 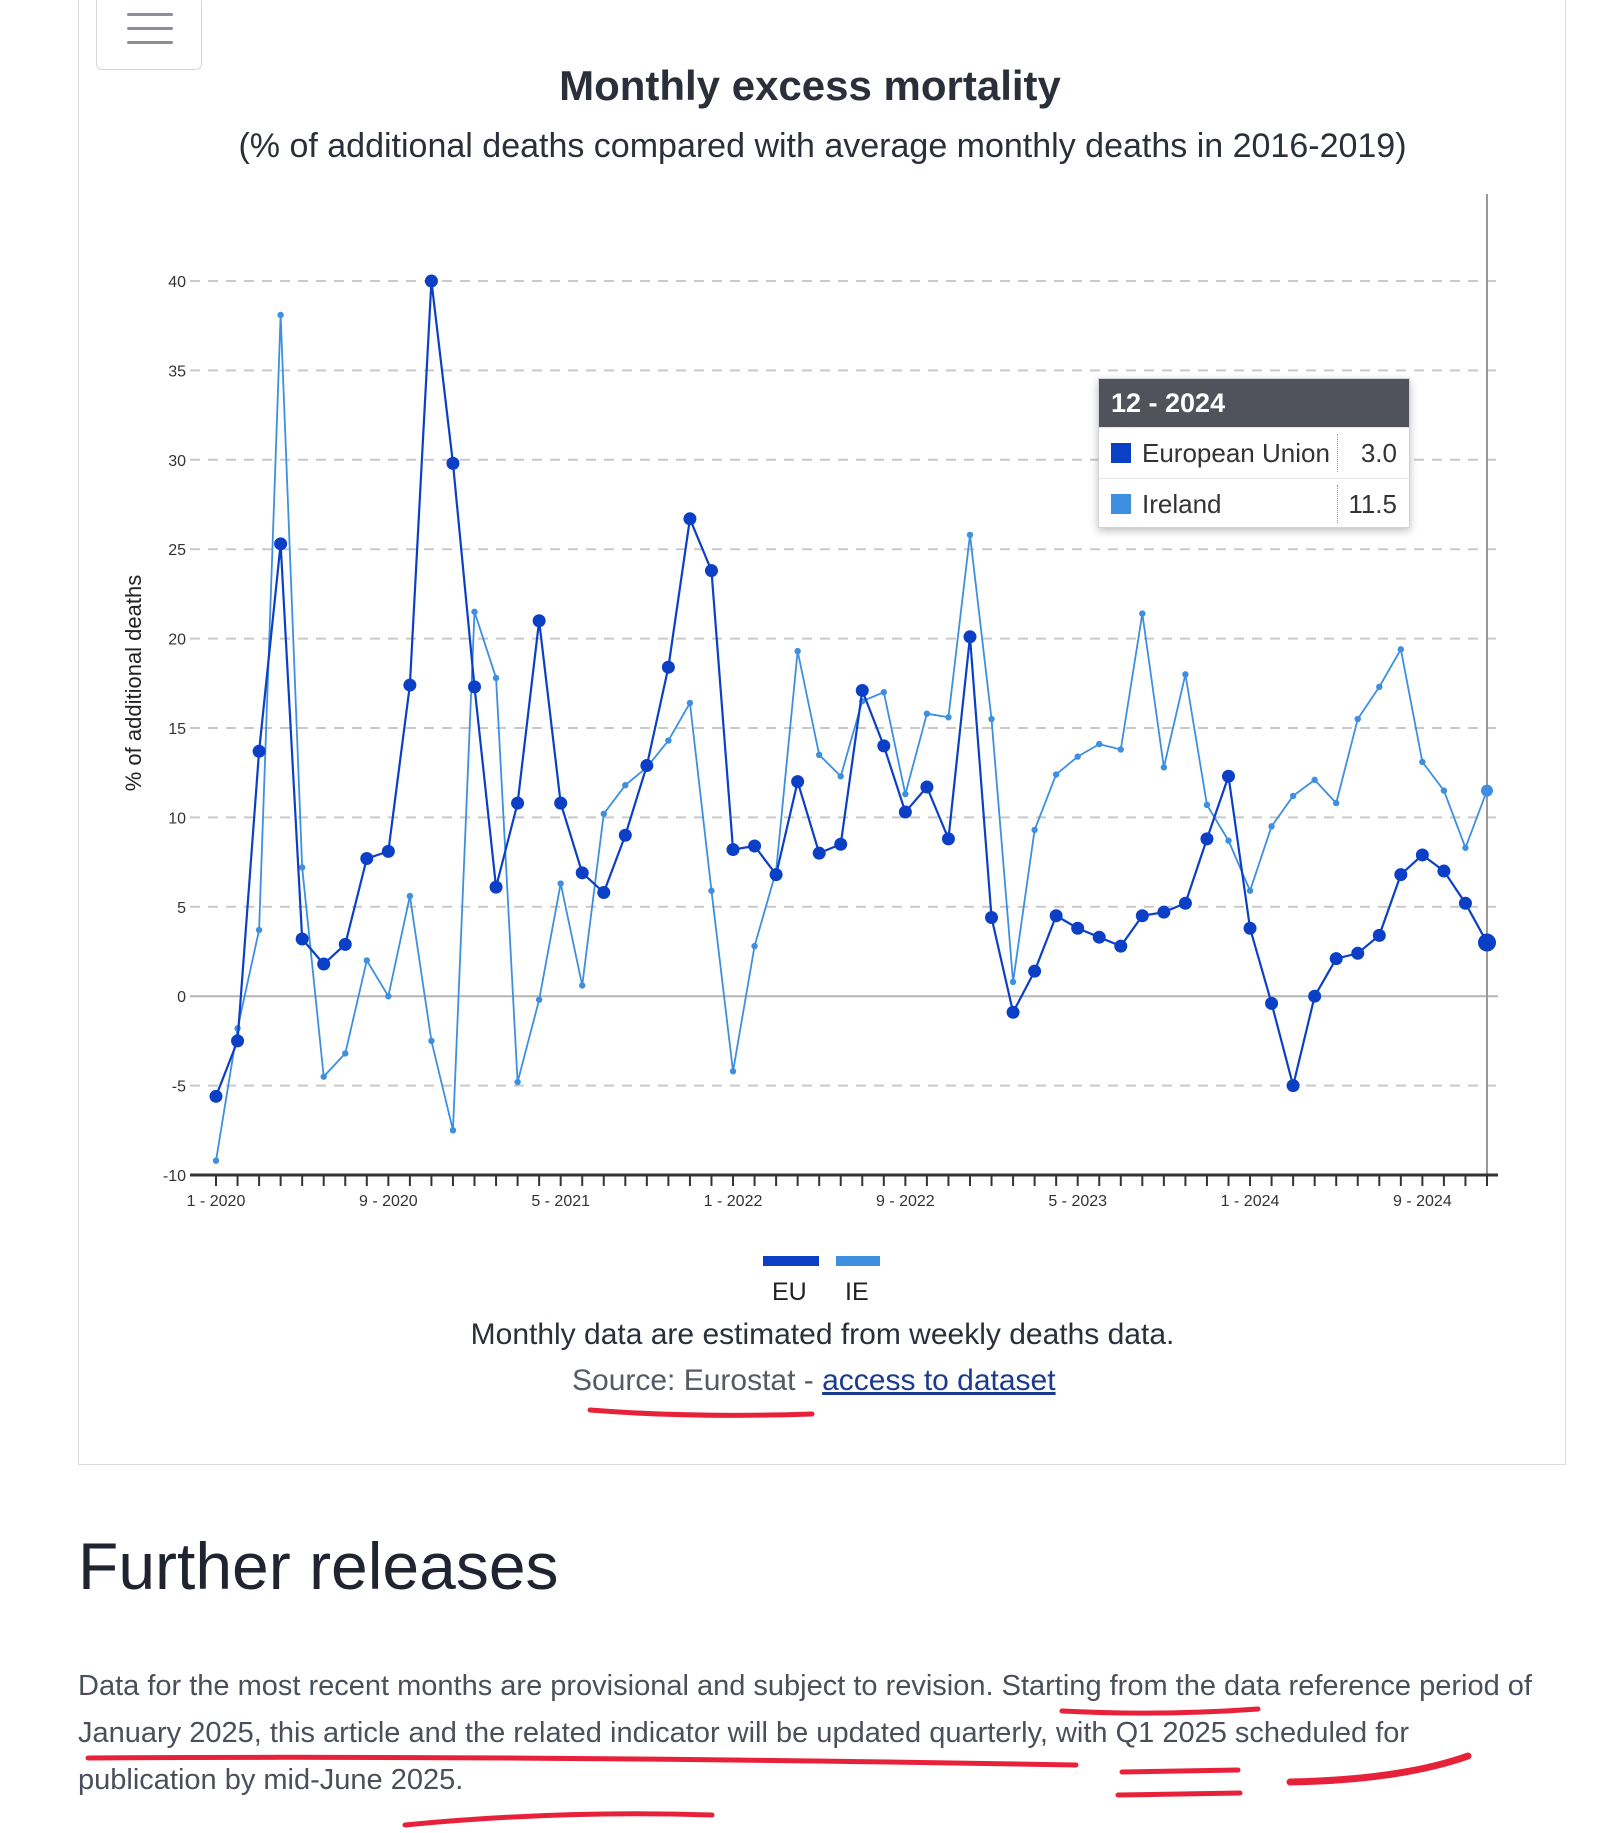 I want to click on hamburger-bar, so click(x=150, y=42).